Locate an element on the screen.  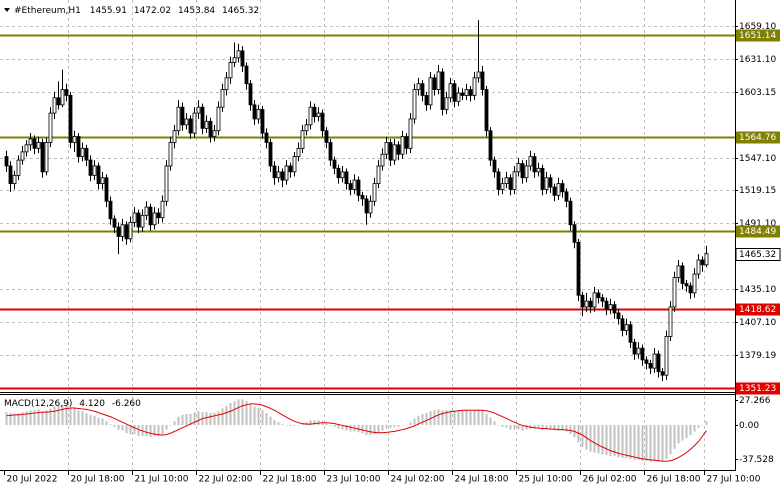
y-tick-label: 1659.10 is located at coordinates (757, 27).